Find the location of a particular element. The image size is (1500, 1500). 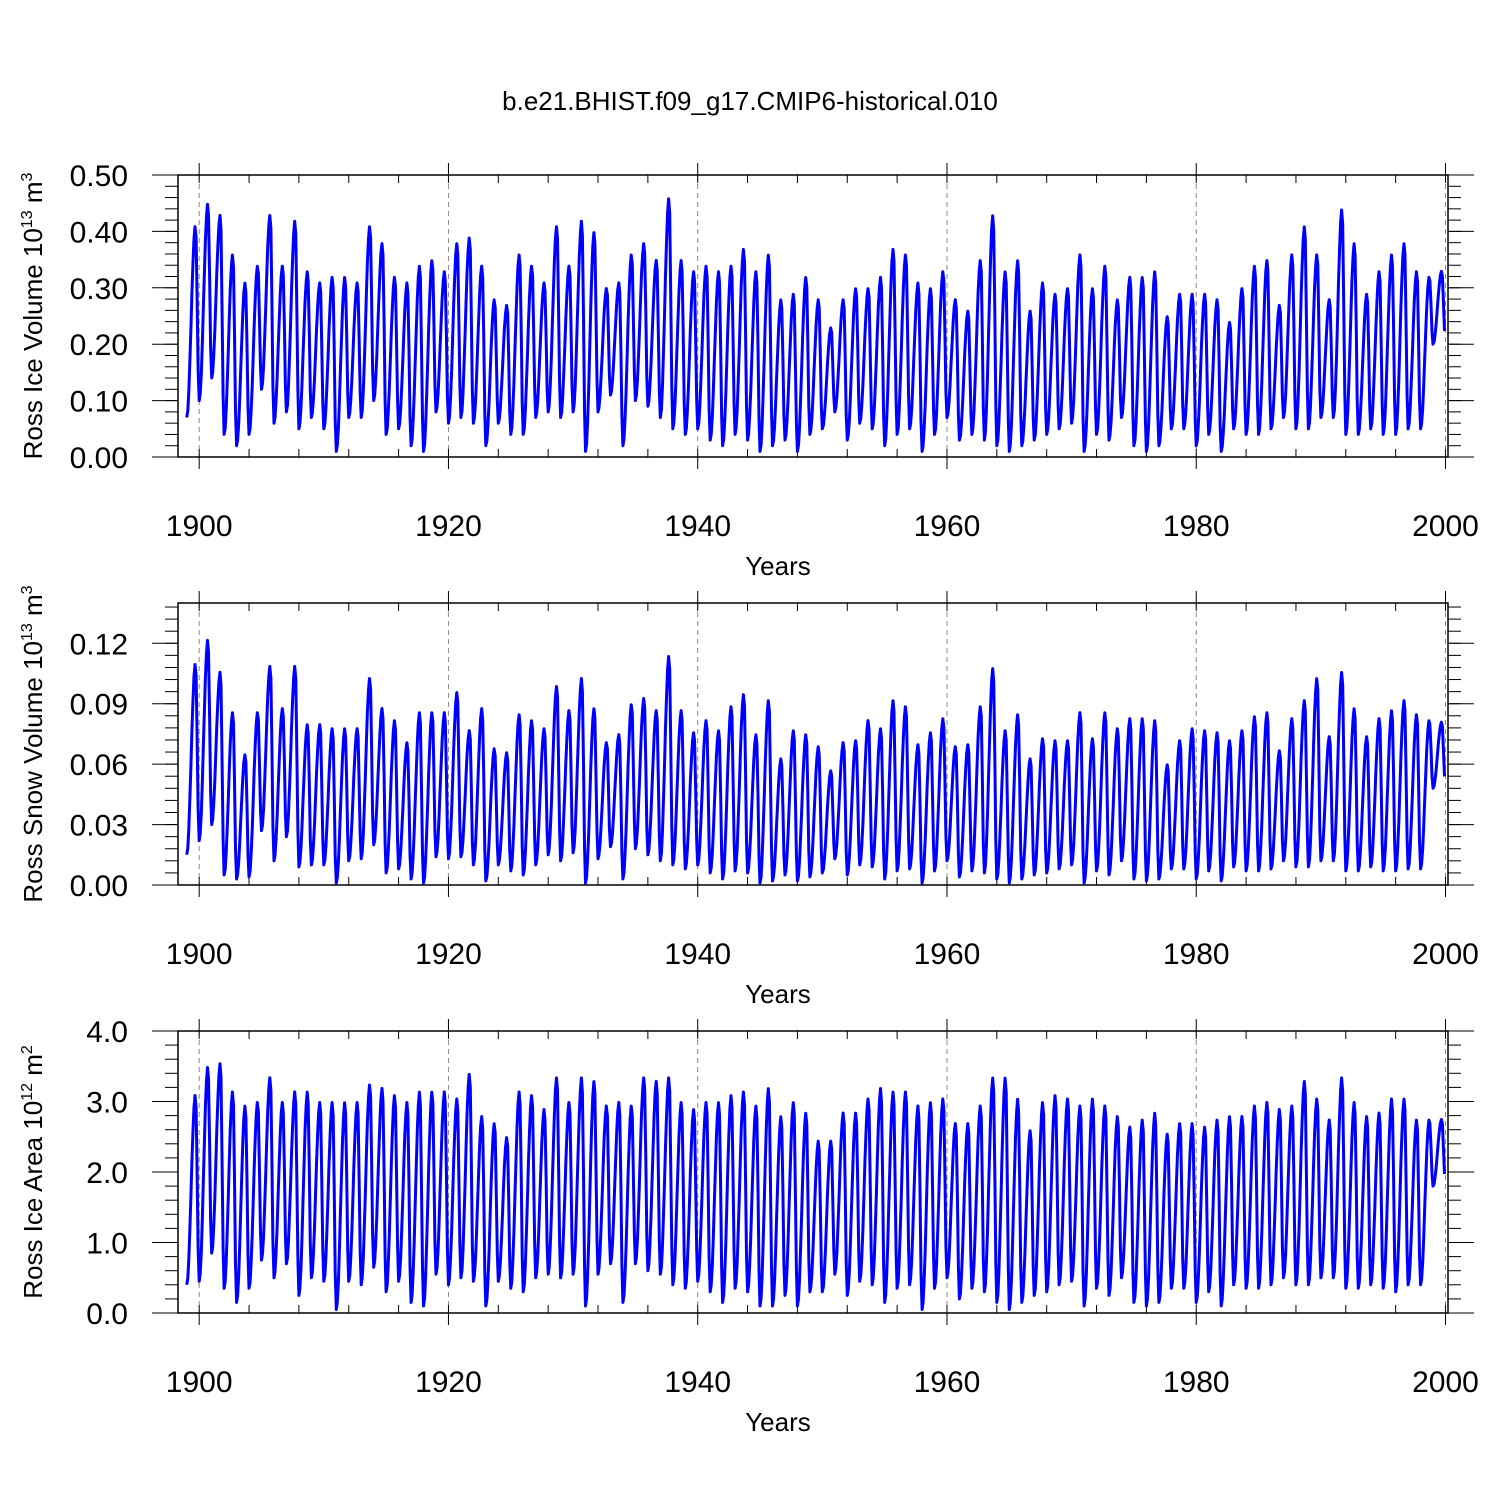

y-tick-label: 0.20 is located at coordinates (99, 345).